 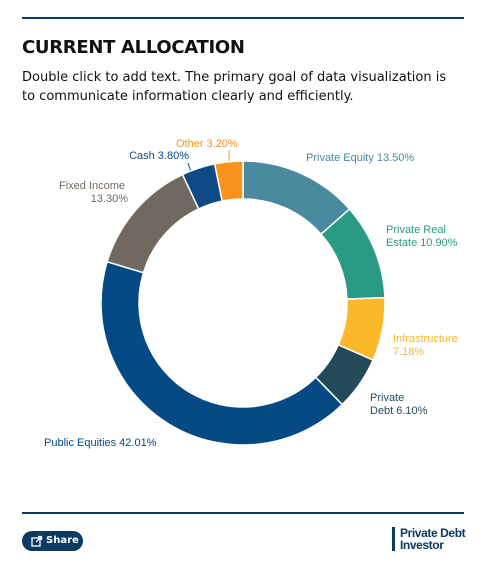 I want to click on segment-label: Private Equity 13.50%, so click(x=395, y=158).